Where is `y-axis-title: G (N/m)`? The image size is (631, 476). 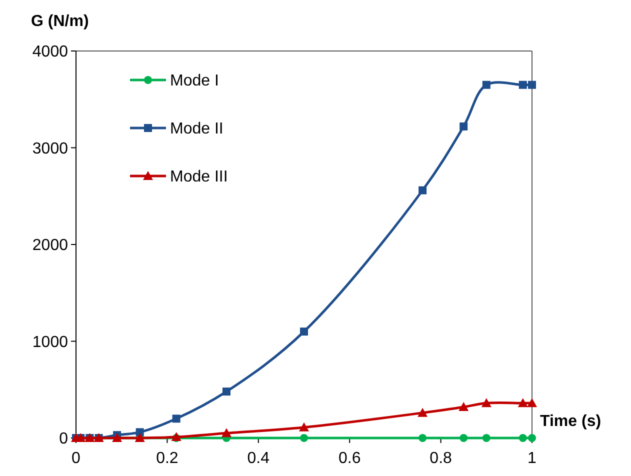
y-axis-title: G (N/m) is located at coordinates (60, 21).